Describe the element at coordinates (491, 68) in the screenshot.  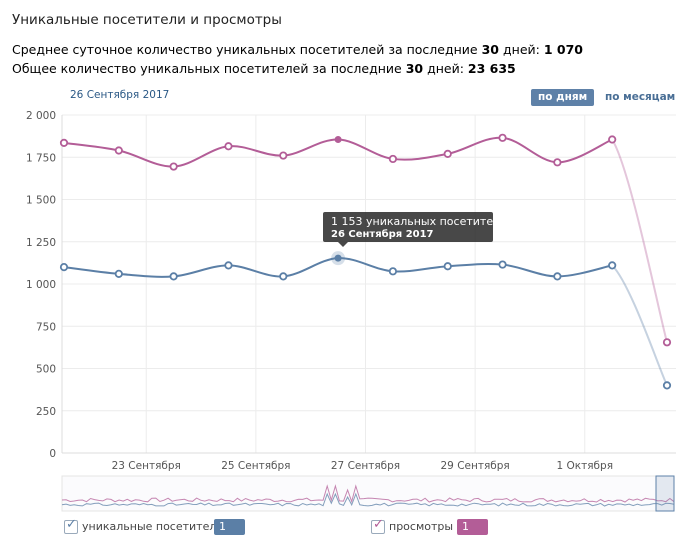
I see `total-value: 23 635` at that location.